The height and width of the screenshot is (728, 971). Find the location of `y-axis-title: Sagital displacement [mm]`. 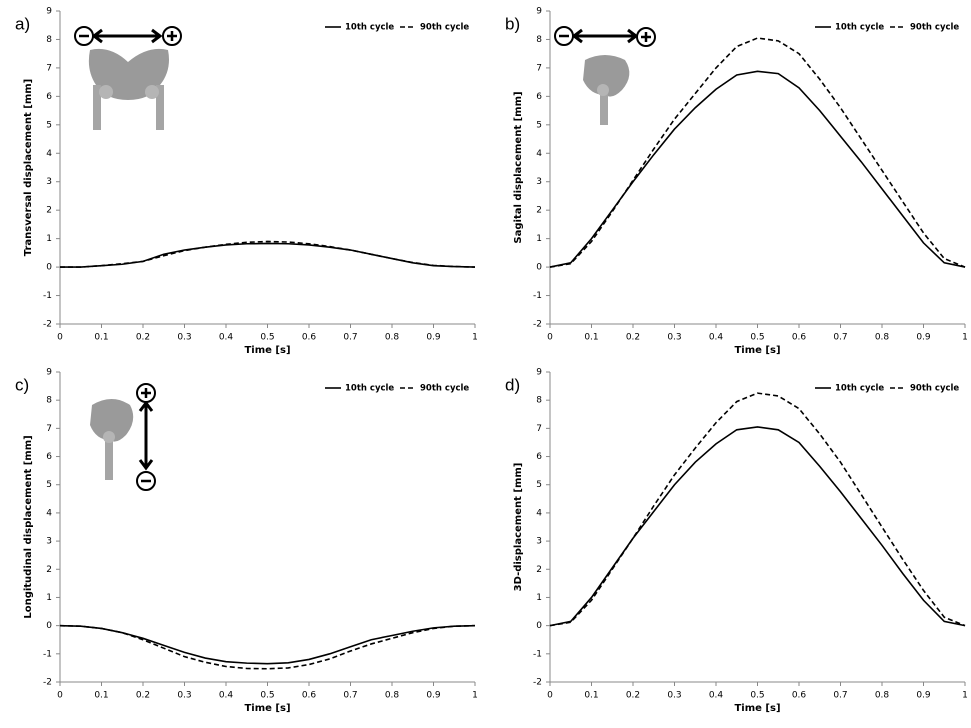

y-axis-title: Sagital displacement [mm] is located at coordinates (518, 167).